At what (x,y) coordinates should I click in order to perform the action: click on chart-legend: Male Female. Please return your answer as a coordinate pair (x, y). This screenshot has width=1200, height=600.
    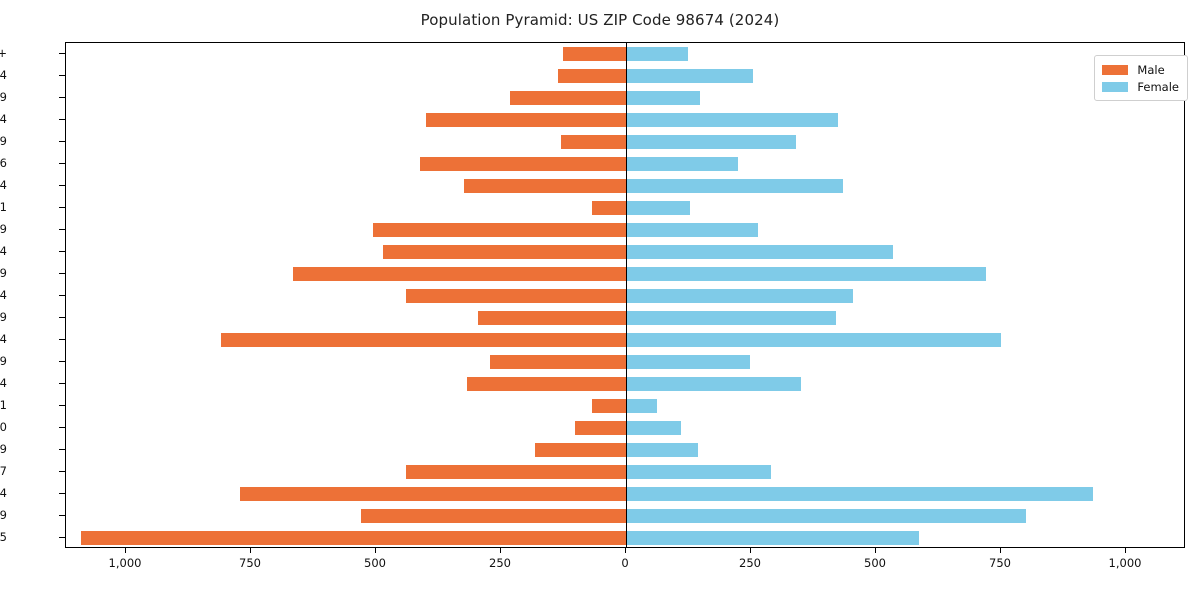
    Looking at the image, I should click on (1141, 78).